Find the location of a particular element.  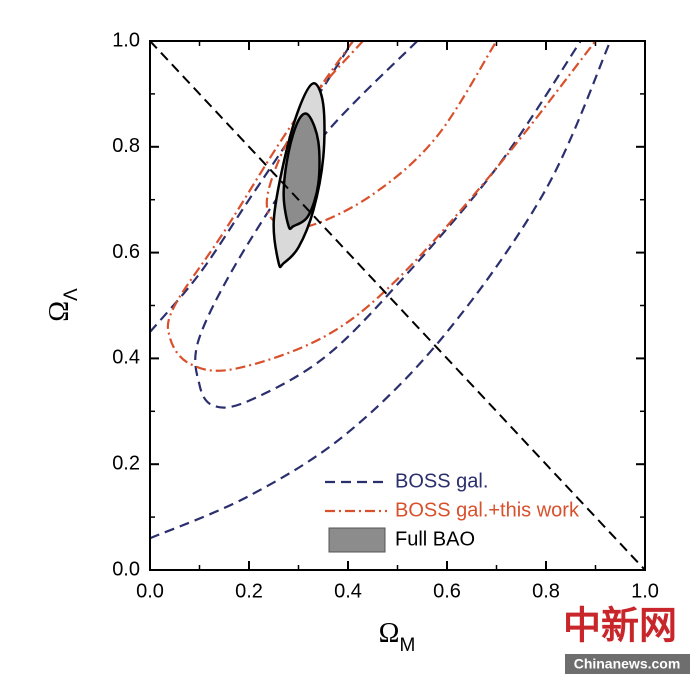

y-tick-label: 0.4 is located at coordinates (126, 358).